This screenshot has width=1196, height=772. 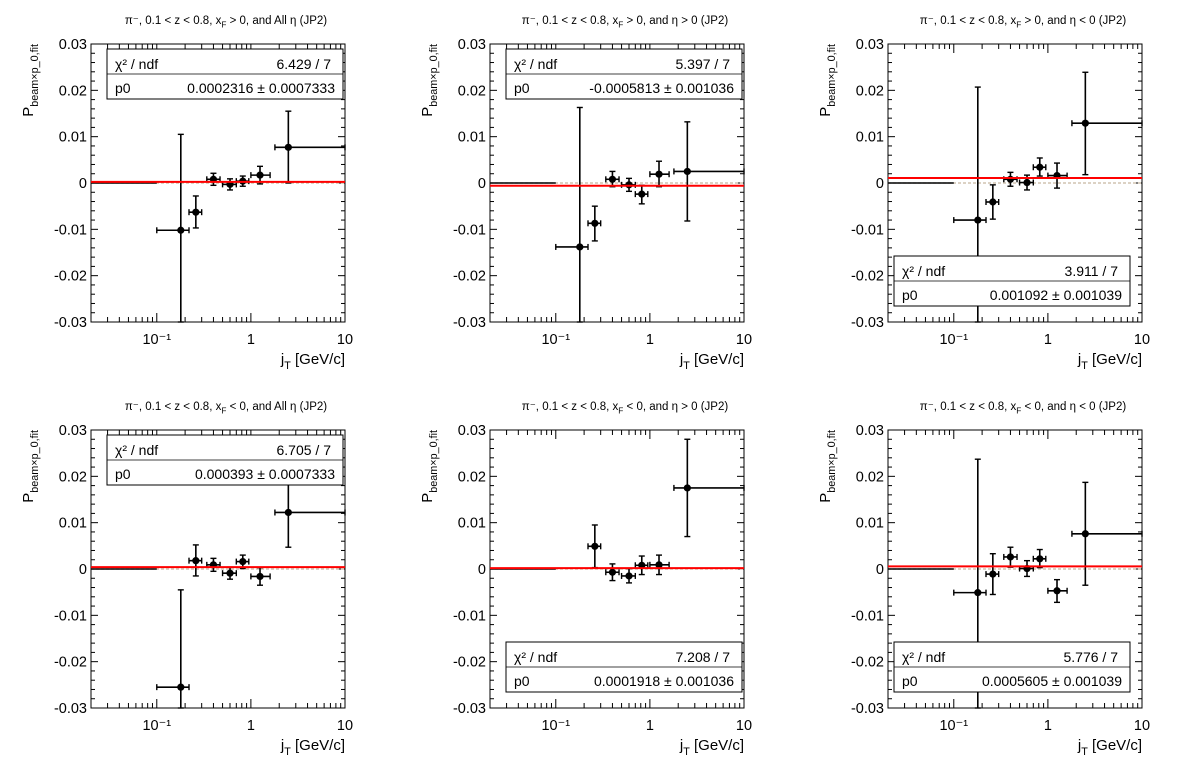 I want to click on stats-chi2-value: 5.776 / 7, so click(x=1091, y=657).